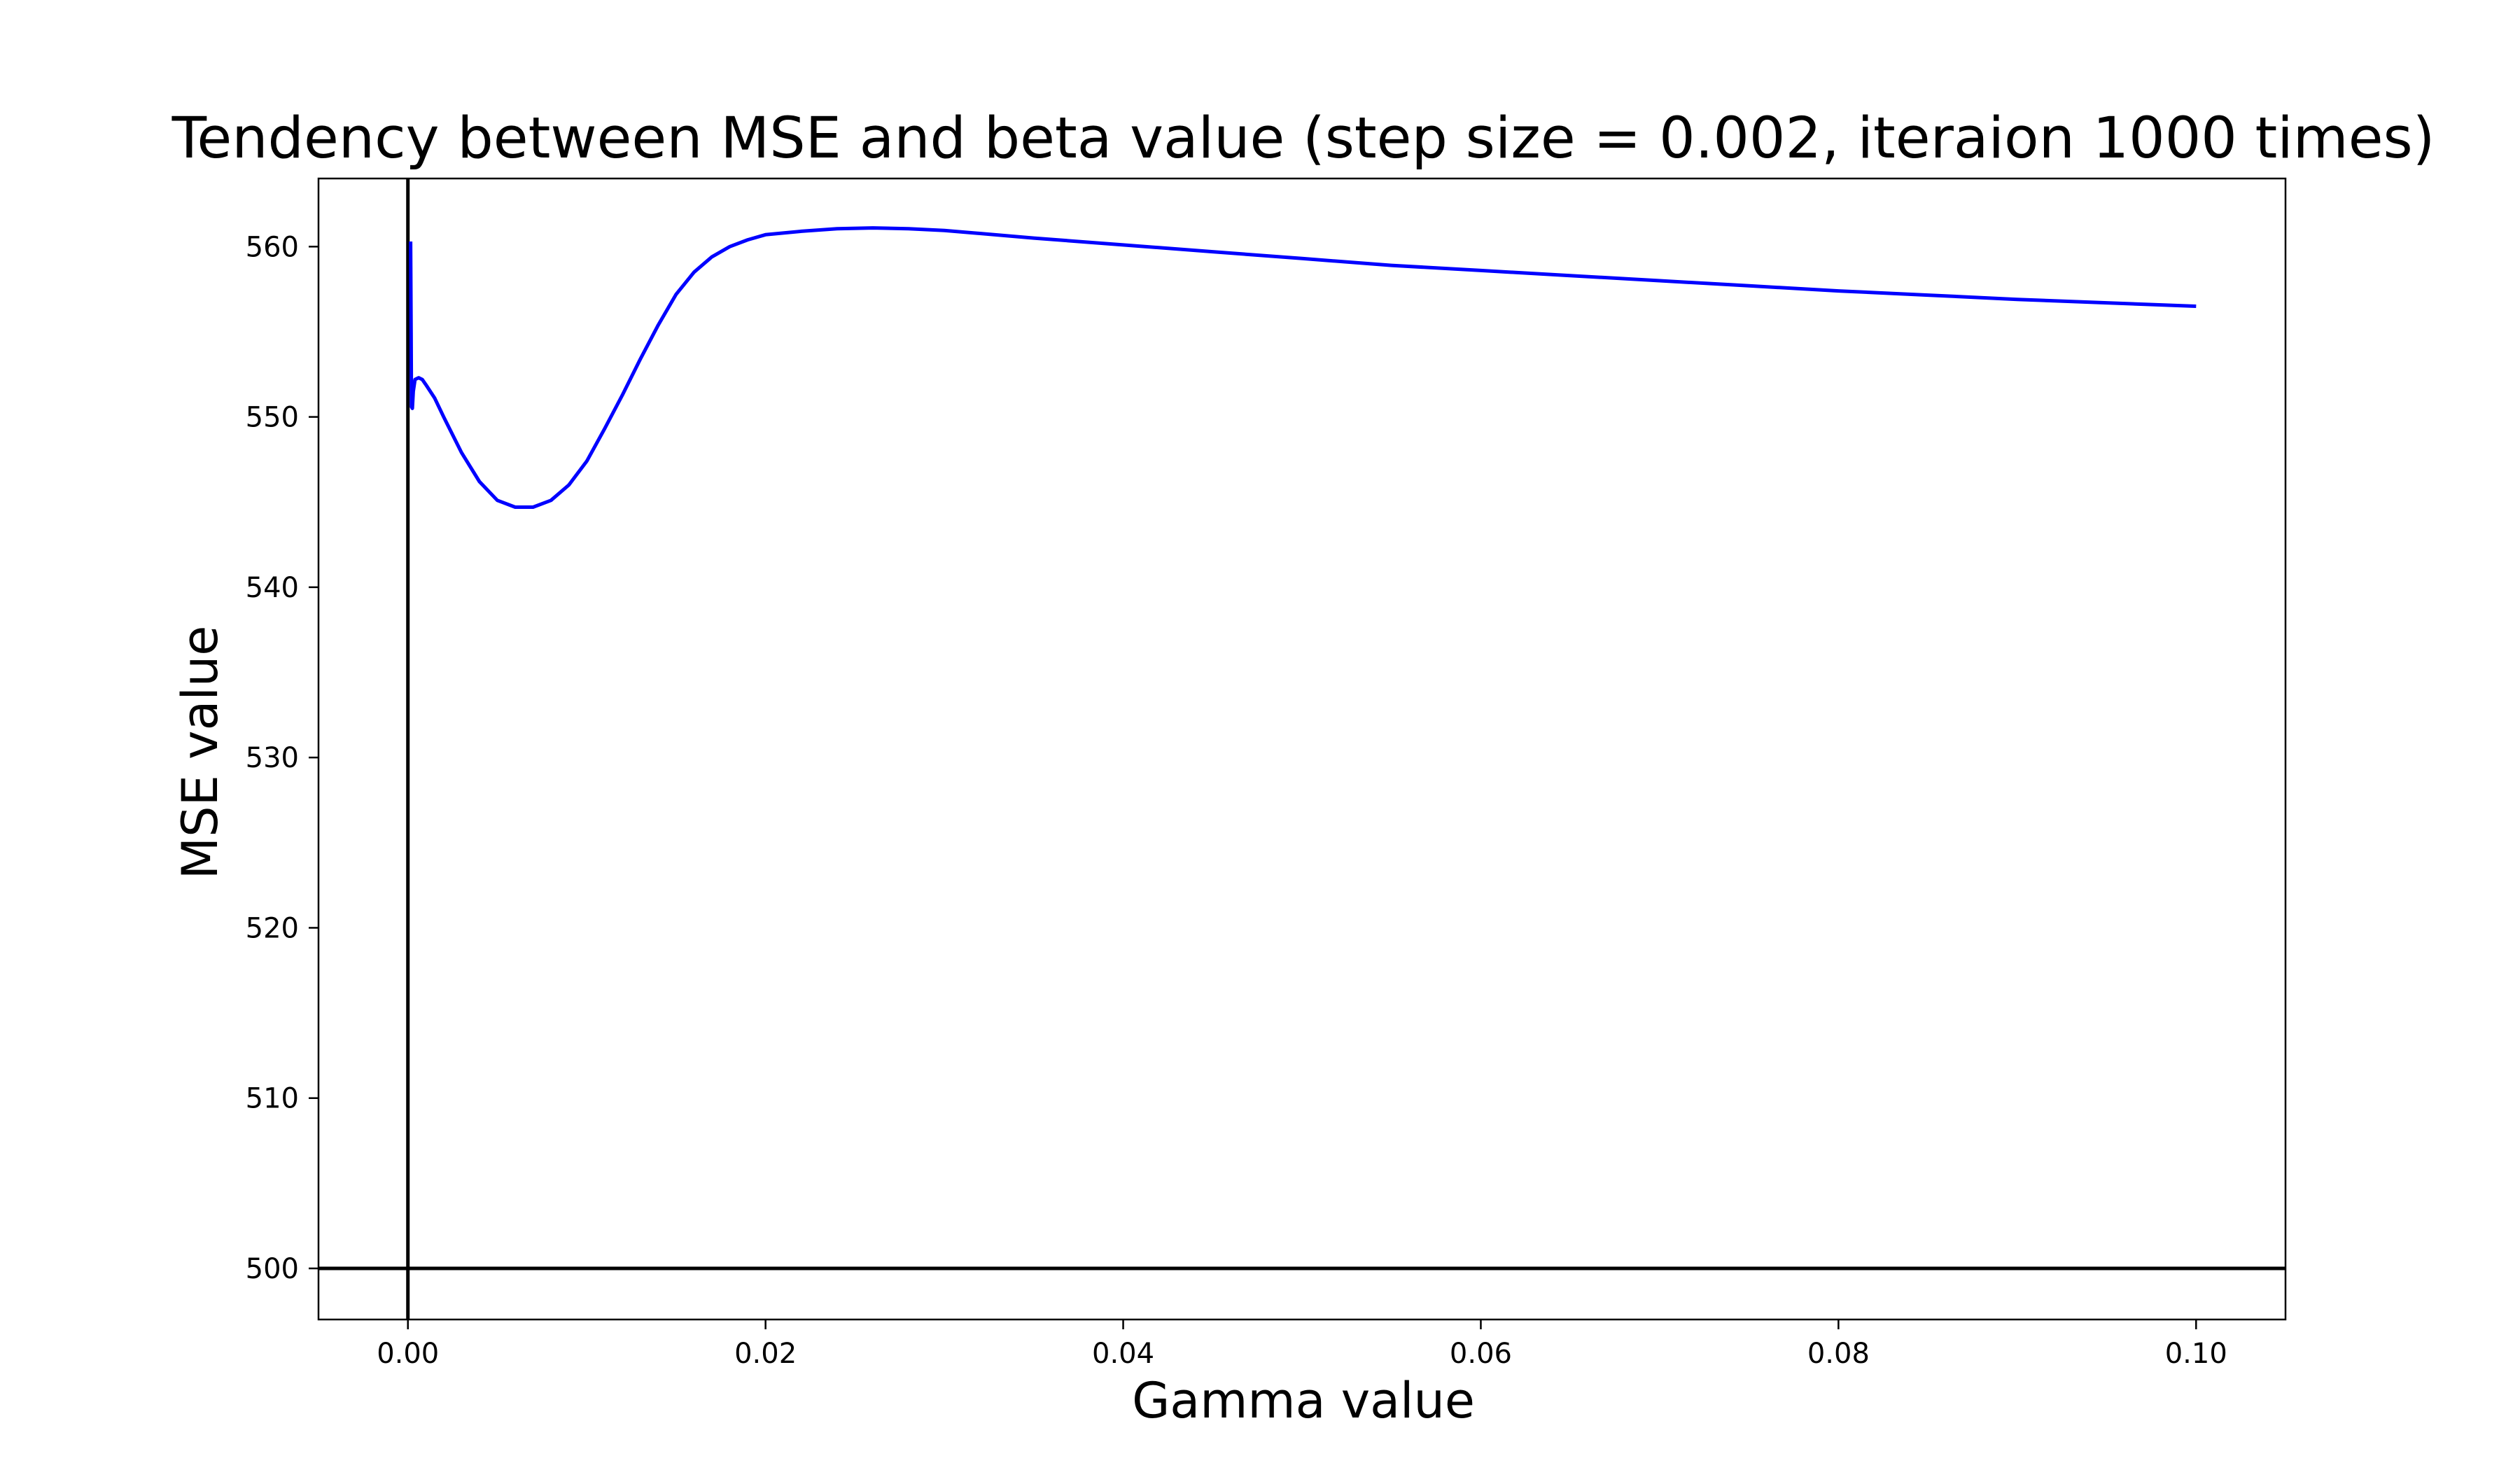 The width and height of the screenshot is (2520, 1470). Describe the element at coordinates (1303, 1400) in the screenshot. I see `x-axis-label: Gamma value` at that location.